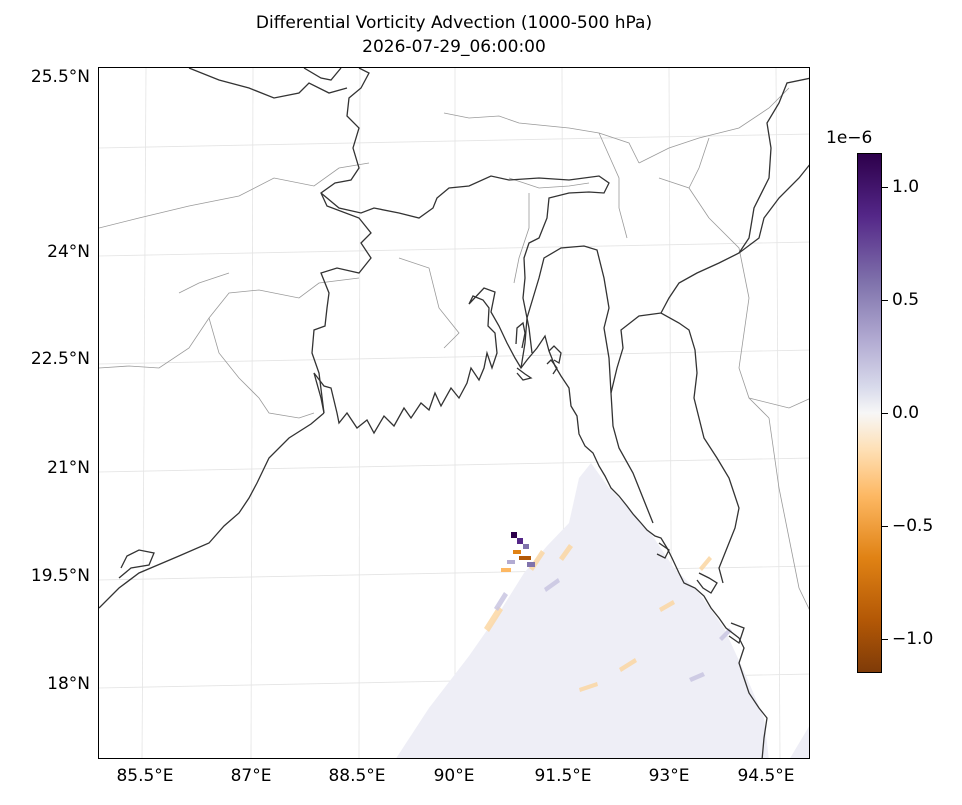 The image size is (962, 805). Describe the element at coordinates (454, 776) in the screenshot. I see `lon-label-90: 90°E` at that location.